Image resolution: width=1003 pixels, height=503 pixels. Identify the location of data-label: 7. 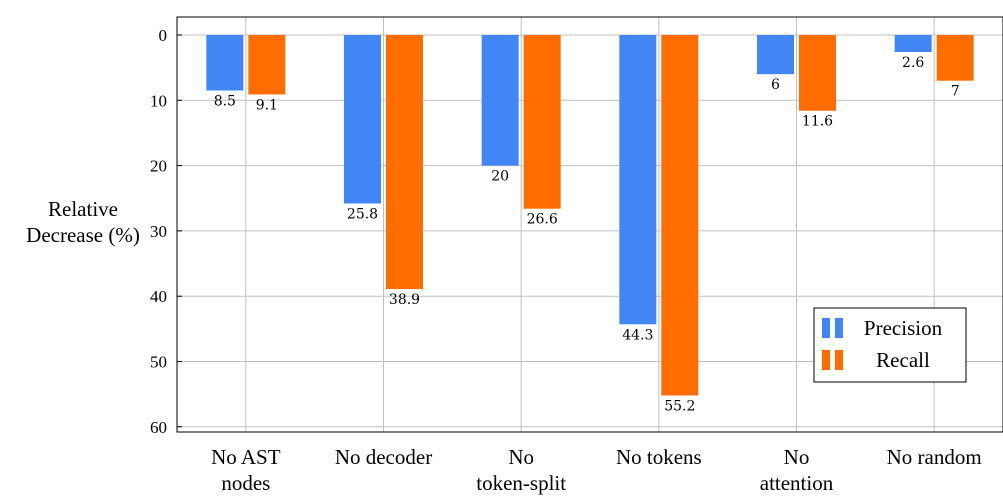
(955, 92).